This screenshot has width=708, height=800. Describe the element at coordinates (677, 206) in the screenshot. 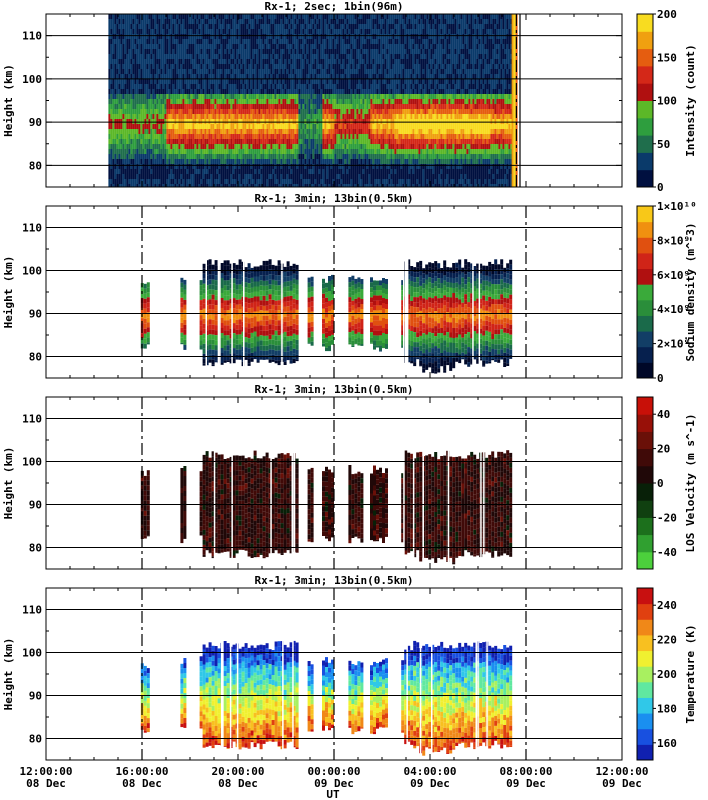

I see `colorbar-tick-label: 1×10¹⁰` at that location.